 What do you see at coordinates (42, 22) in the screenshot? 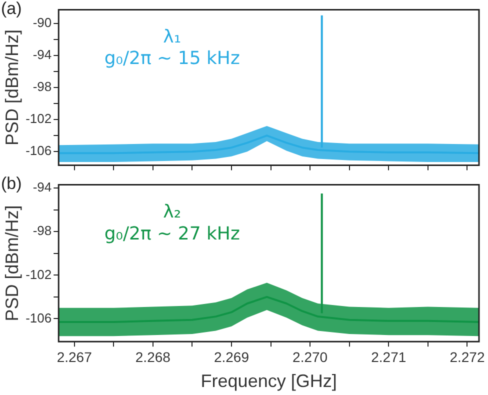
I see `y-tick-label: -90` at bounding box center [42, 22].